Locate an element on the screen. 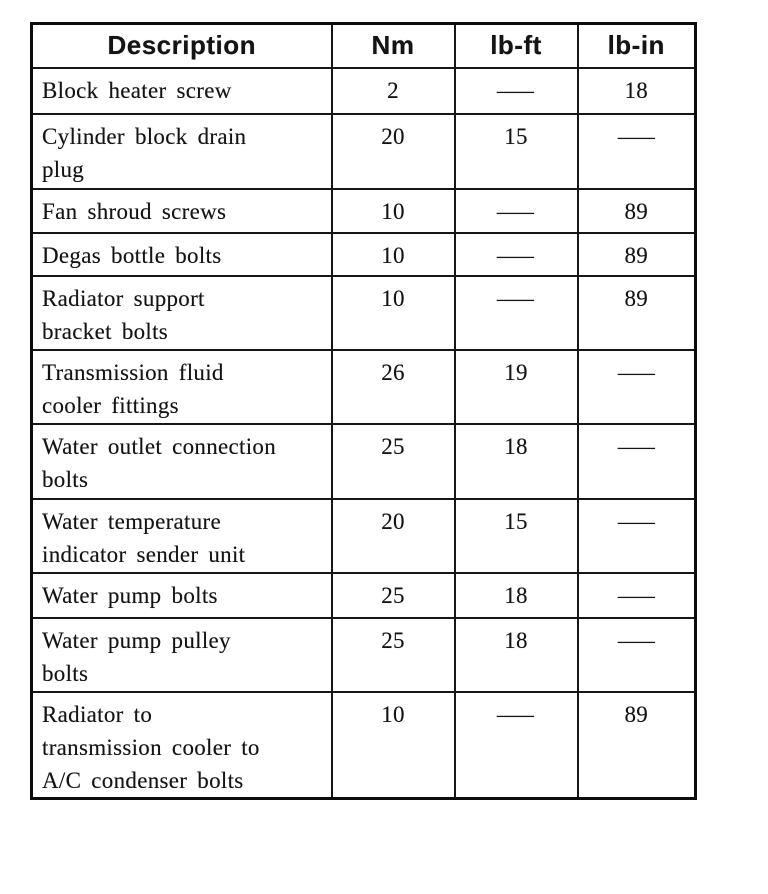 This screenshot has width=768, height=894. table-row: Block heater screw 2 — 18 is located at coordinates (363, 90).